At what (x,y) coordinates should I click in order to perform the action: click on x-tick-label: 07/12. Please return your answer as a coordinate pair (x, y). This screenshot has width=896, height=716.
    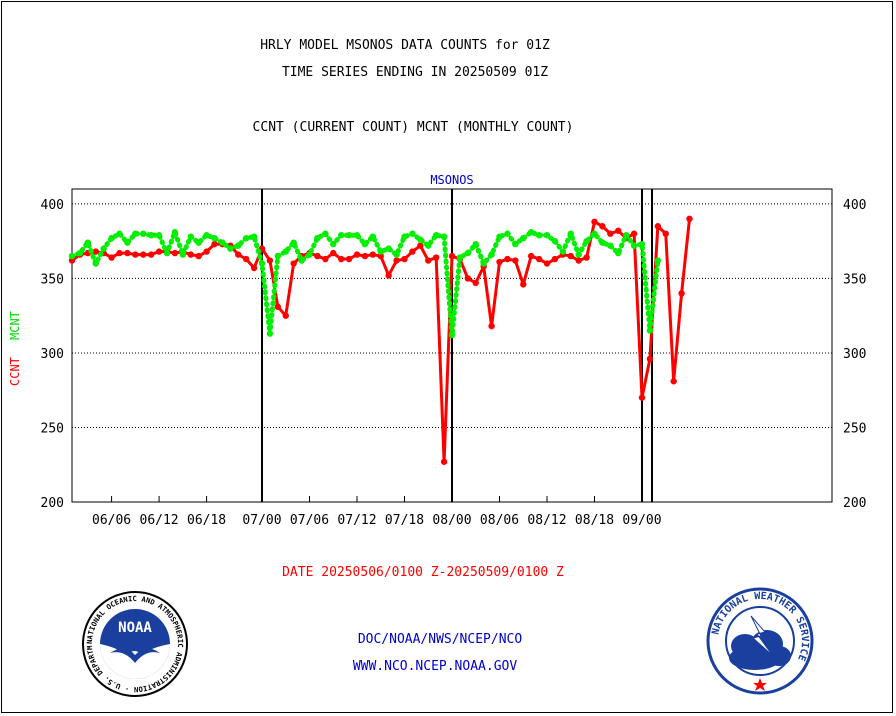
    Looking at the image, I should click on (356, 520).